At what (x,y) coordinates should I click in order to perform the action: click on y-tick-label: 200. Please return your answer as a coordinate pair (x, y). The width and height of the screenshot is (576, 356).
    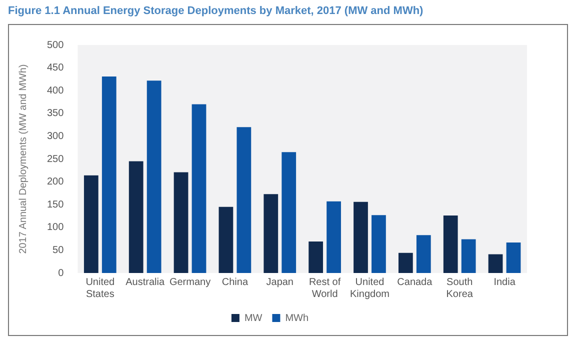
    Looking at the image, I should click on (55, 182).